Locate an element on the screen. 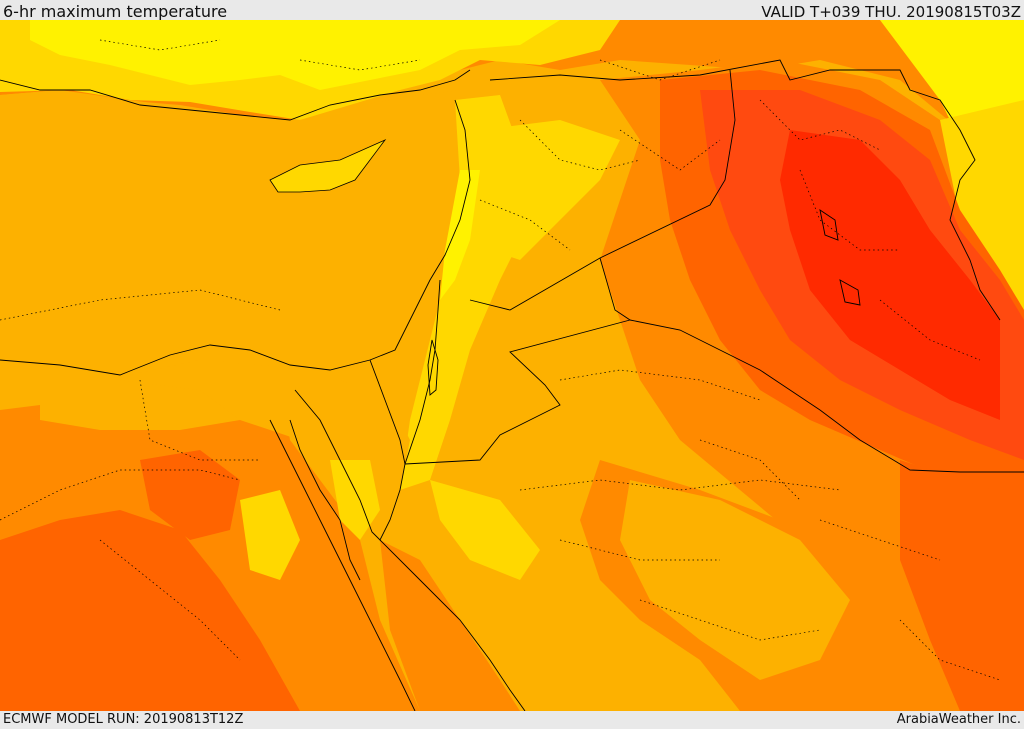 Image resolution: width=1024 pixels, height=729 pixels. syria-yellow-patch is located at coordinates (550, 190).